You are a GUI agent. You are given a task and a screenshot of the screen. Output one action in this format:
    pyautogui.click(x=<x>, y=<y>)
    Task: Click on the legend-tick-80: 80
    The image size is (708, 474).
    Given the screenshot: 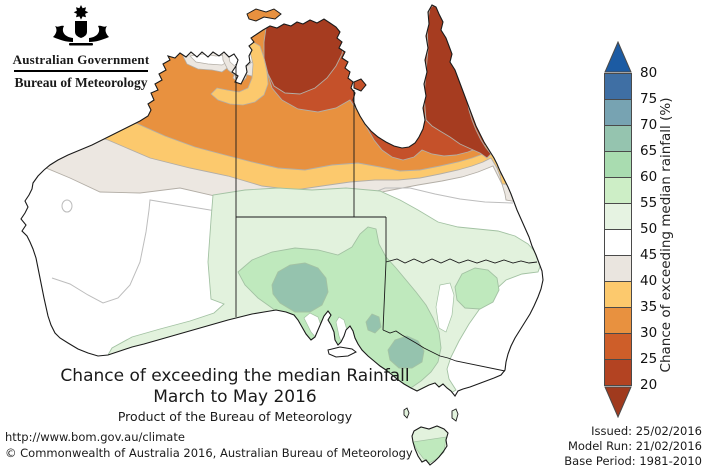 What is the action you would take?
    pyautogui.click(x=649, y=73)
    